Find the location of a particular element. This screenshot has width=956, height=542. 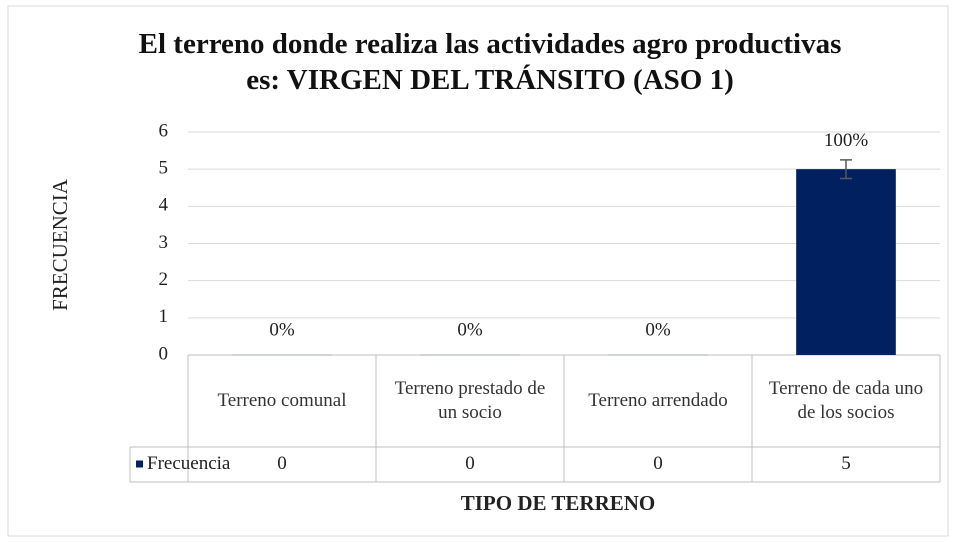

table-value: 5 is located at coordinates (846, 463).